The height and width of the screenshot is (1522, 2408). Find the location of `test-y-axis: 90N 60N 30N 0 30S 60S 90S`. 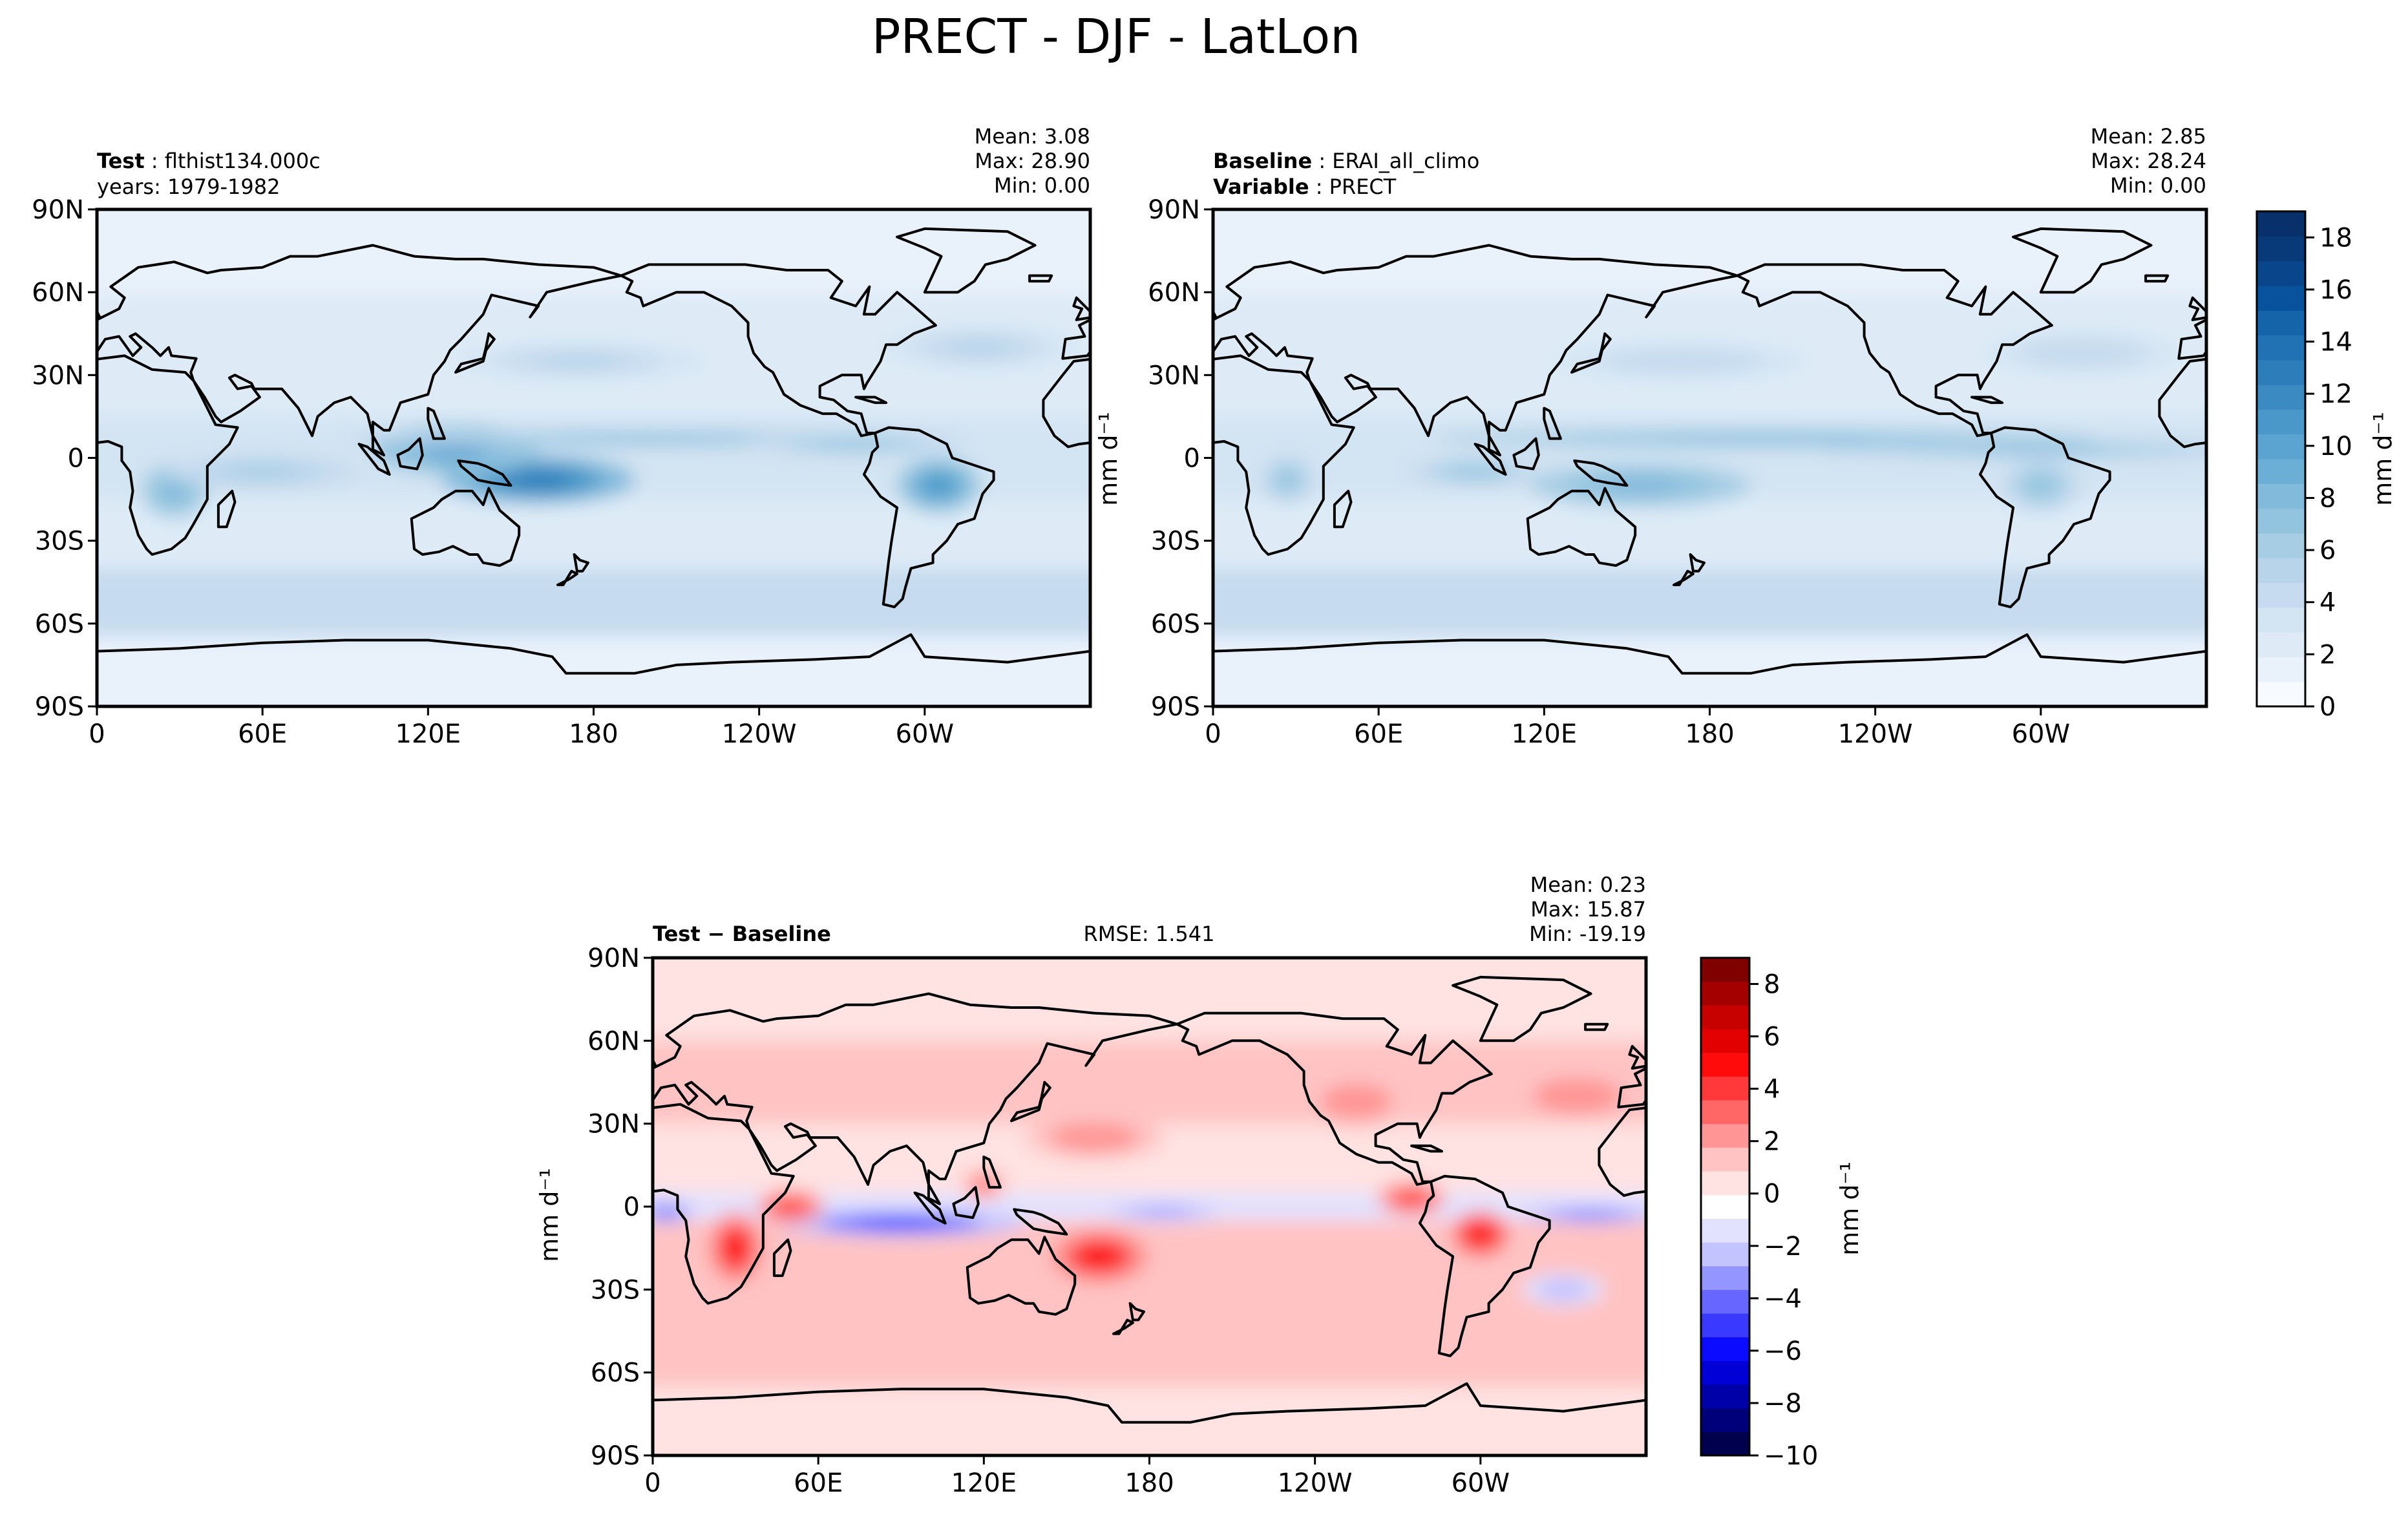

test-y-axis: 90N 60N 30N 0 30S 60S 90S is located at coordinates (64, 458).